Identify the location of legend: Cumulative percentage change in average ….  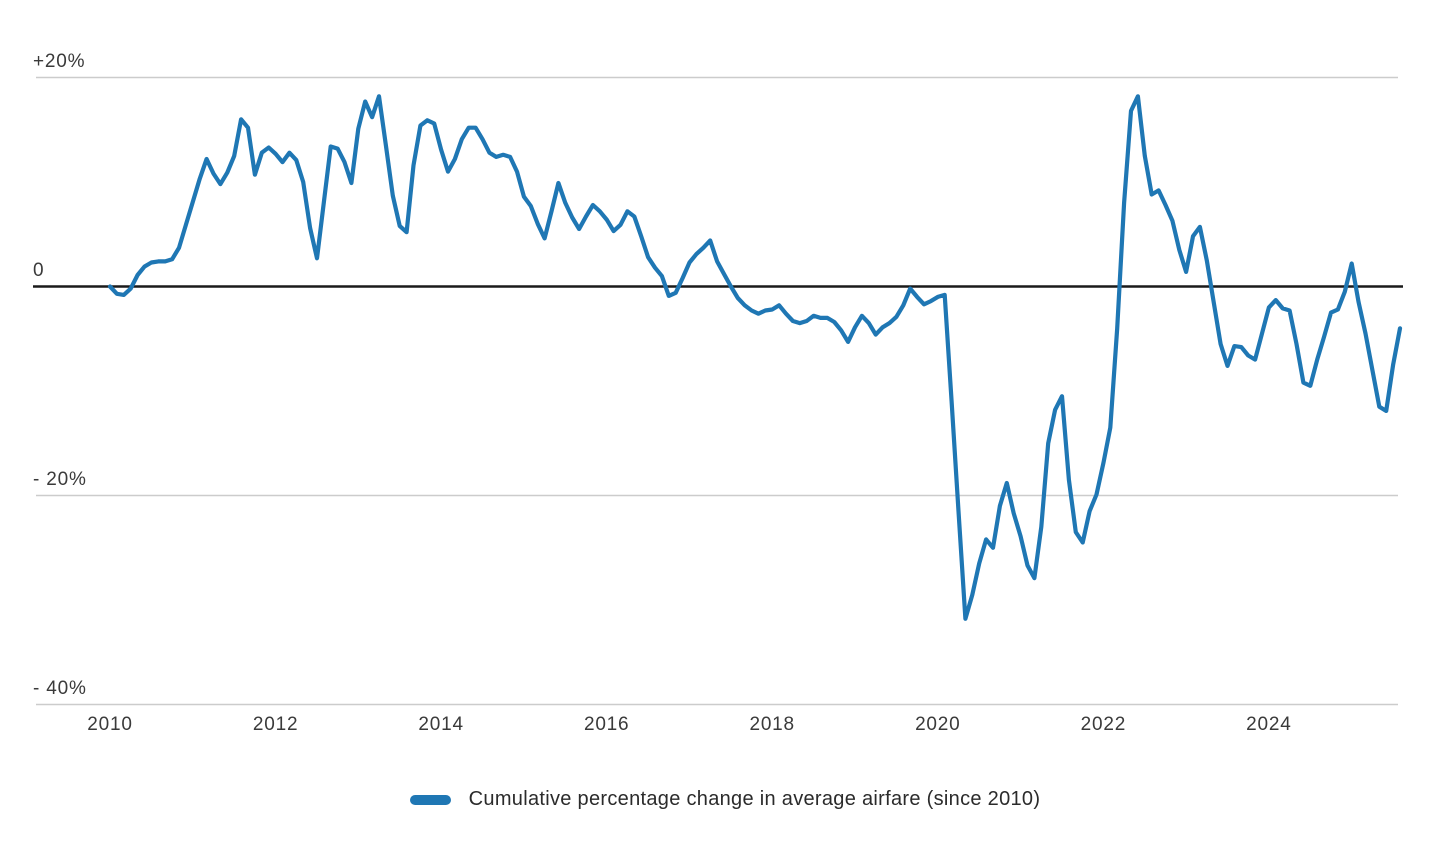
(725, 799).